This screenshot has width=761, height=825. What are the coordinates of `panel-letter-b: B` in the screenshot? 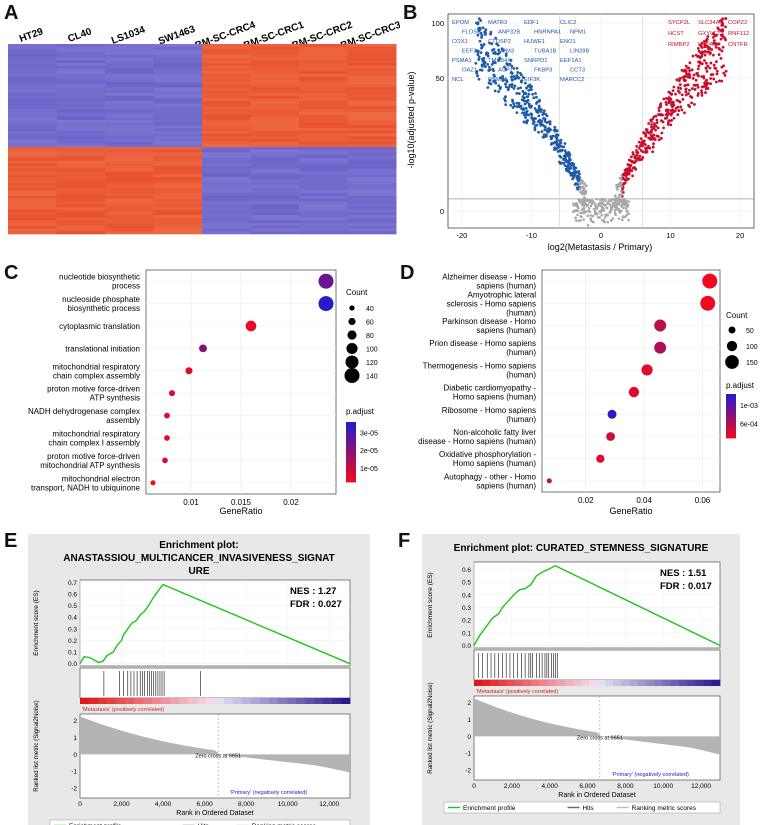 It's located at (410, 13).